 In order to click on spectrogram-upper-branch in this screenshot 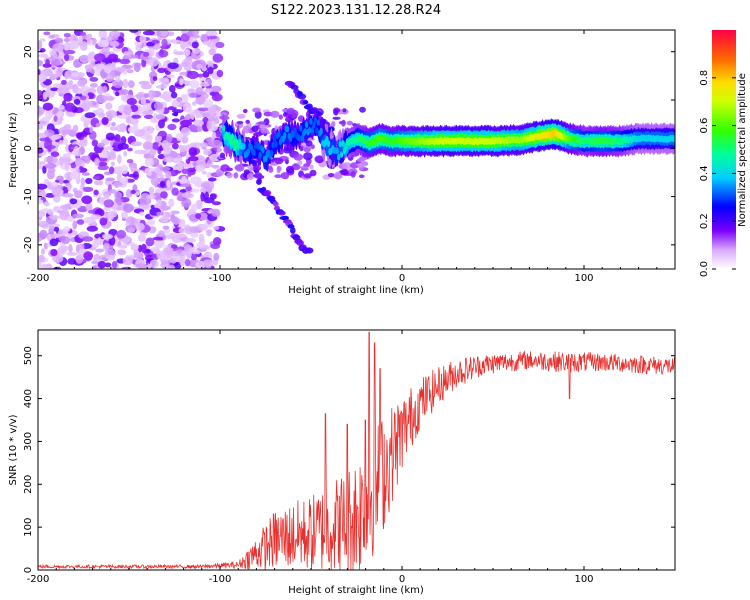, I will do `click(294, 87)`.